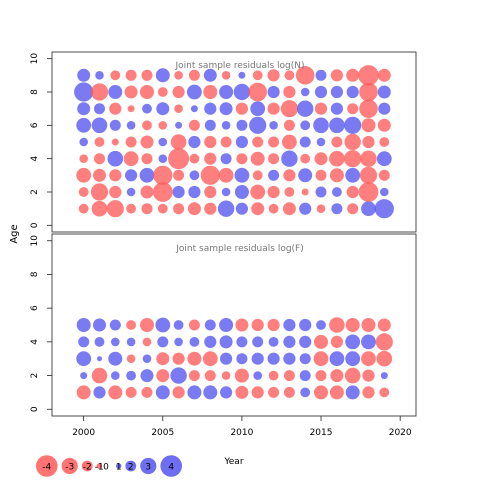  I want to click on legend-label: 0, so click(106, 468).